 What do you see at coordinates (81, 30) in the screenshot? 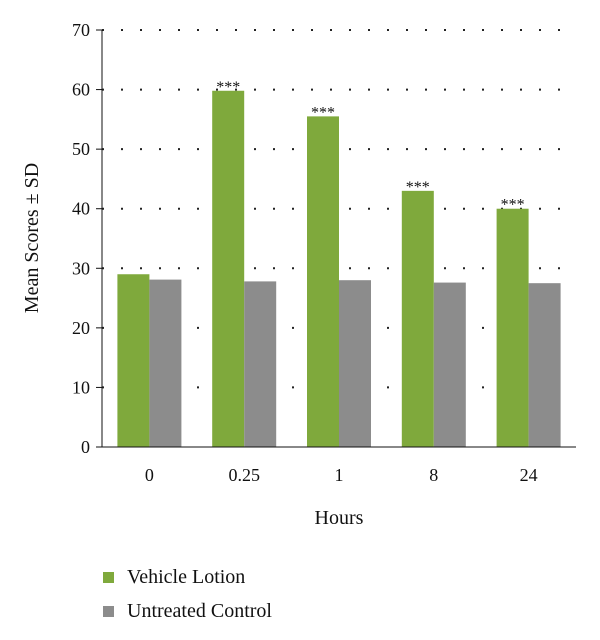
I see `y-tick-label: 70` at bounding box center [81, 30].